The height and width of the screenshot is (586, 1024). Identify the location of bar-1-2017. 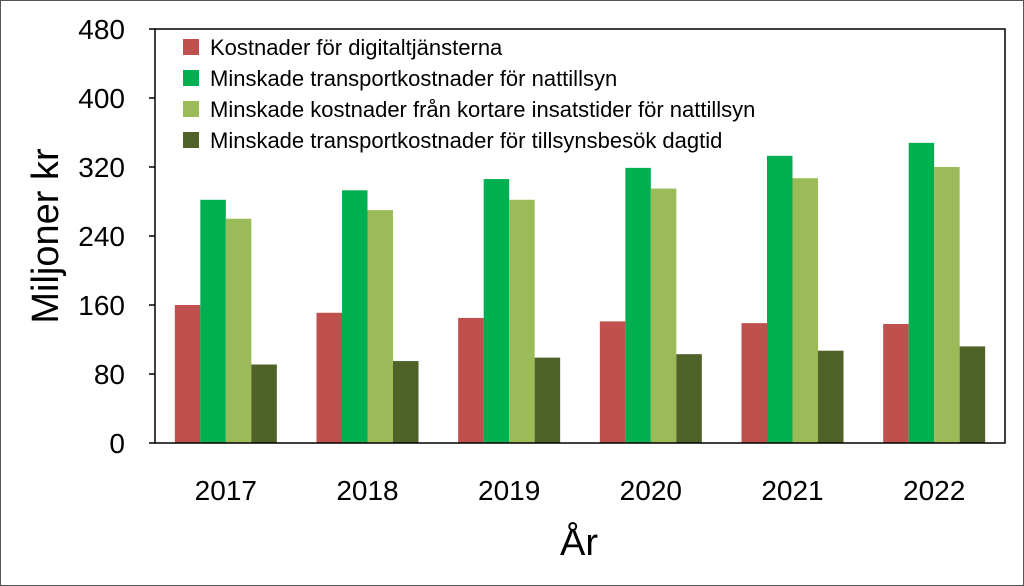
(187, 374).